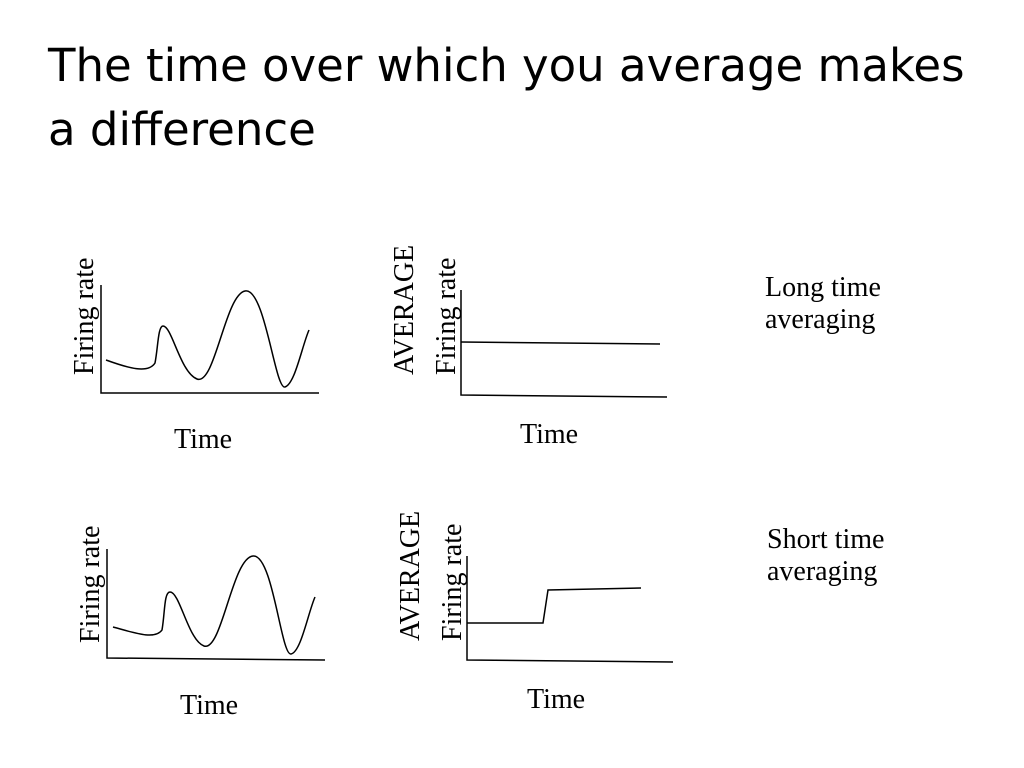 The width and height of the screenshot is (1024, 768). What do you see at coordinates (203, 439) in the screenshot?
I see `xlabel-raw-top: Time` at bounding box center [203, 439].